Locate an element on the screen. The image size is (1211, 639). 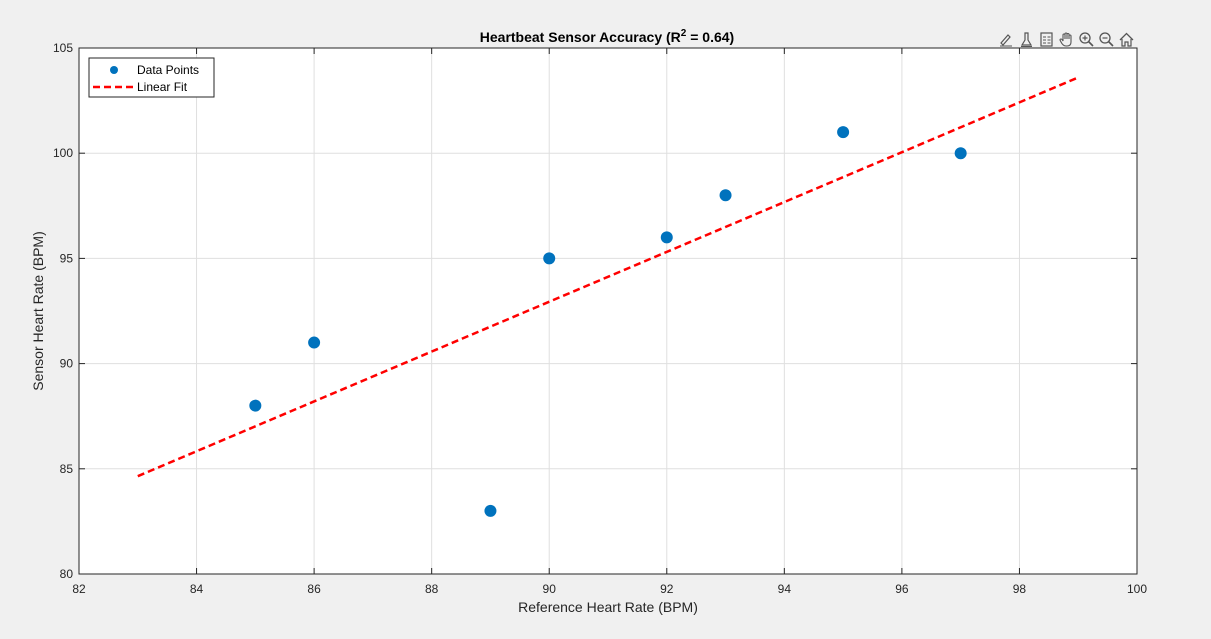
x-tick-label: 100 is located at coordinates (1137, 589).